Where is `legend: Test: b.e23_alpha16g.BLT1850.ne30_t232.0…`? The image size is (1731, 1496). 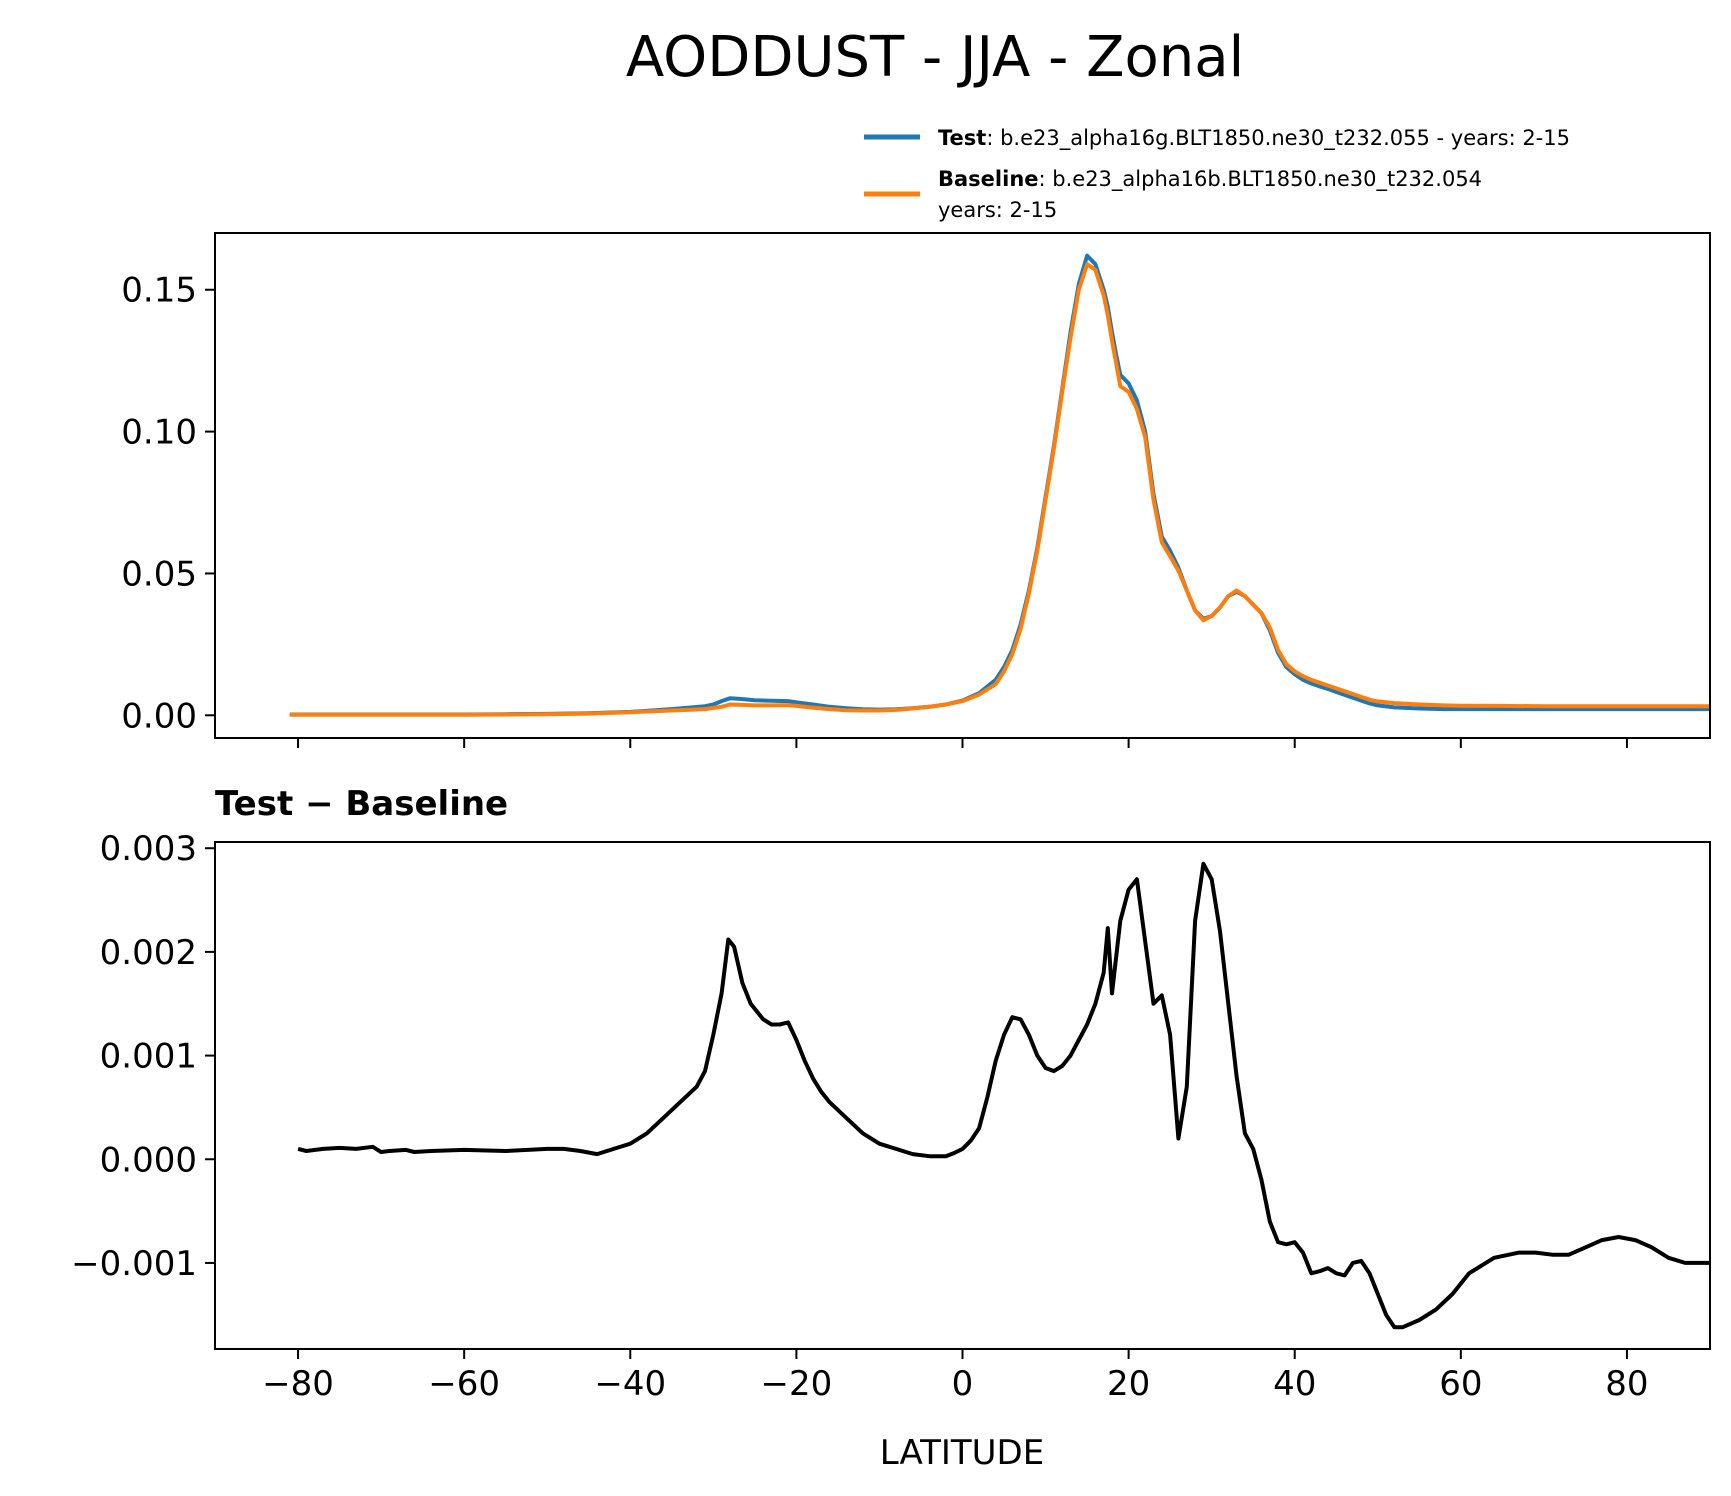
legend: Test: b.e23_alpha16g.BLT1850.ne30_t232.0… is located at coordinates (1217, 174).